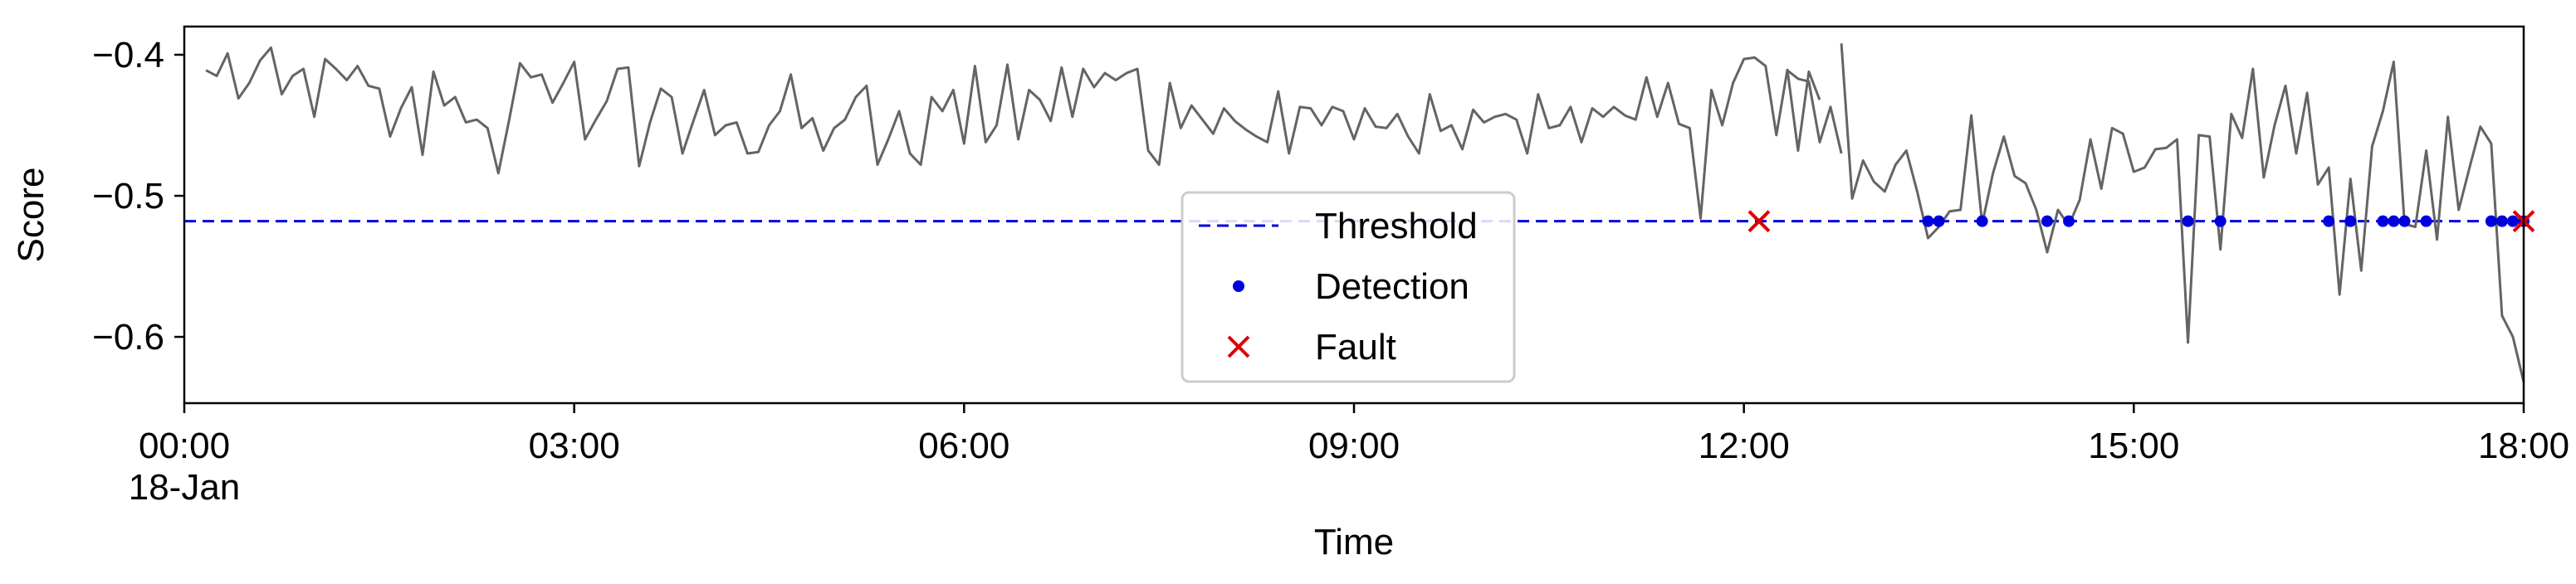 The width and height of the screenshot is (2576, 584). I want to click on legend-fault-x-stroke-b, so click(1238, 346).